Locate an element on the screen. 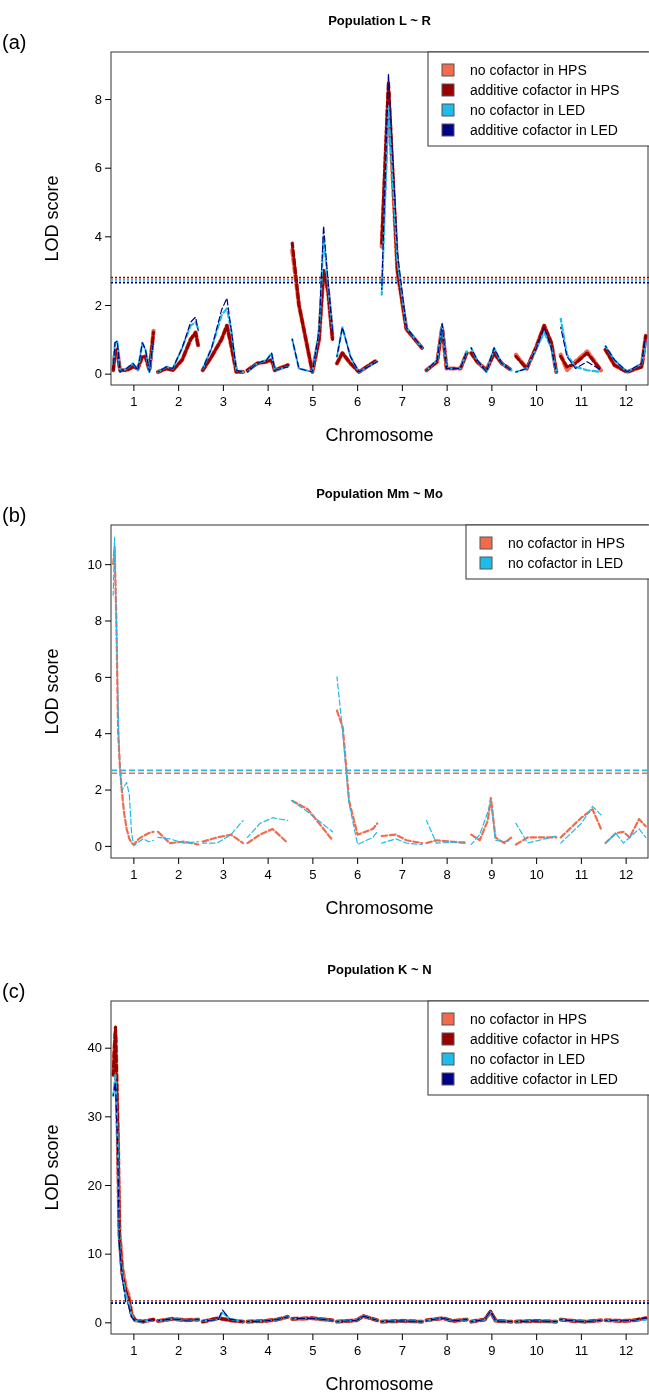 Image resolution: width=649 pixels, height=1394 pixels. y-tick-label: 20 is located at coordinates (94, 1185).